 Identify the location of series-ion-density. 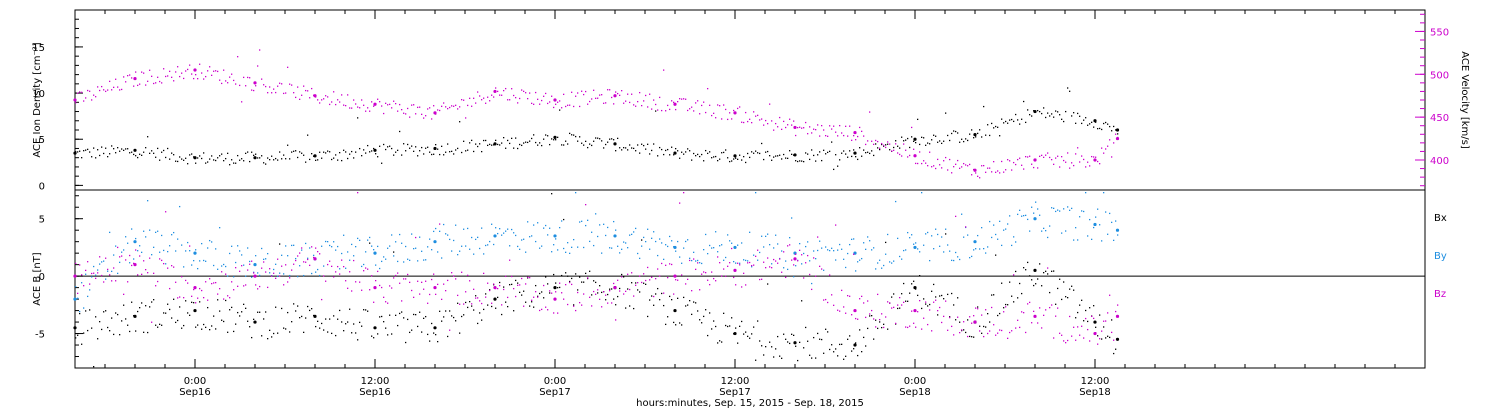
(596, 129).